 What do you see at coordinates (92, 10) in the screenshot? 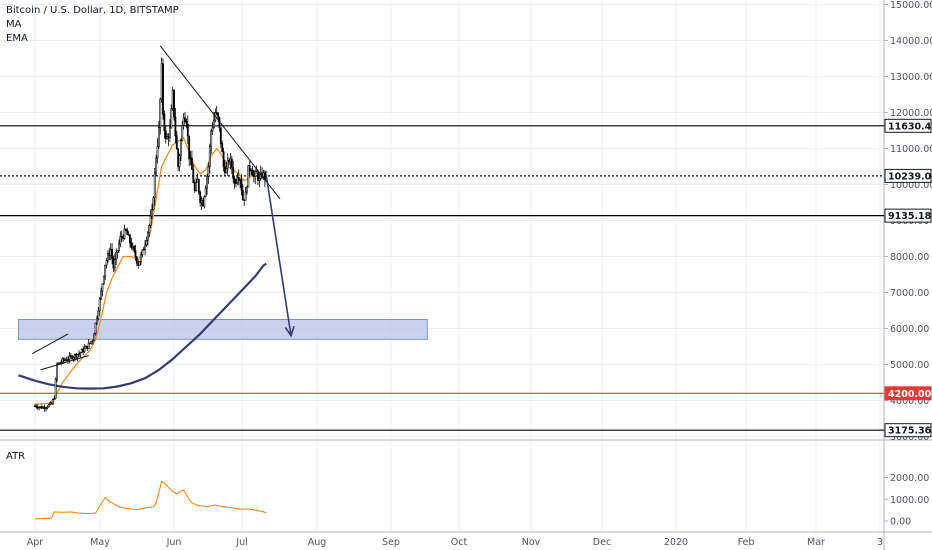
I see `symbol-title: Bitcoin / U.S. Dollar, 1D, BITSTAMP` at bounding box center [92, 10].